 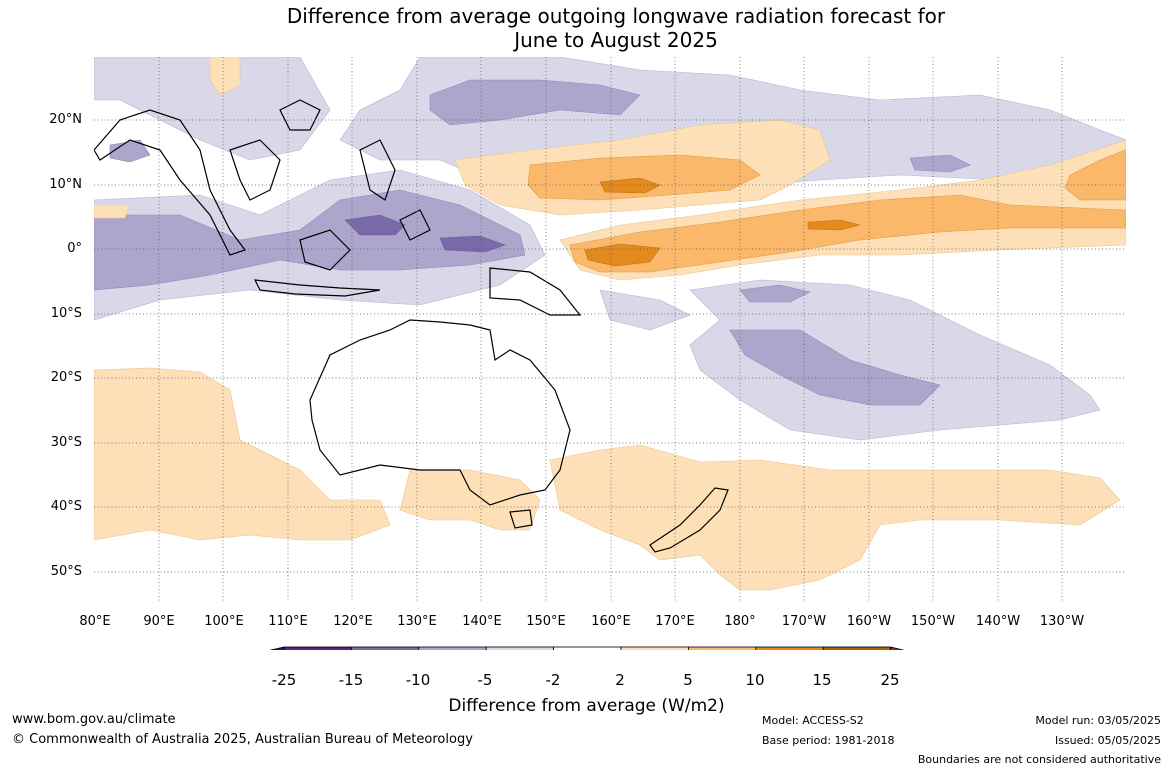 What do you see at coordinates (351, 680) in the screenshot?
I see `colorbar-tick: -15` at bounding box center [351, 680].